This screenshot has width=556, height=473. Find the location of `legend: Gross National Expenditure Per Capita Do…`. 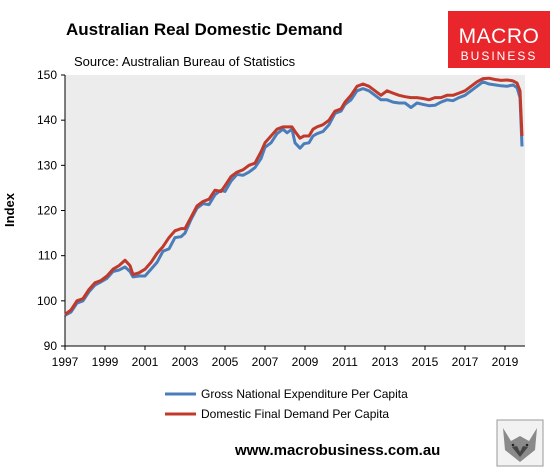

legend: Gross National Expenditure Per Capita Do… is located at coordinates (286, 404).